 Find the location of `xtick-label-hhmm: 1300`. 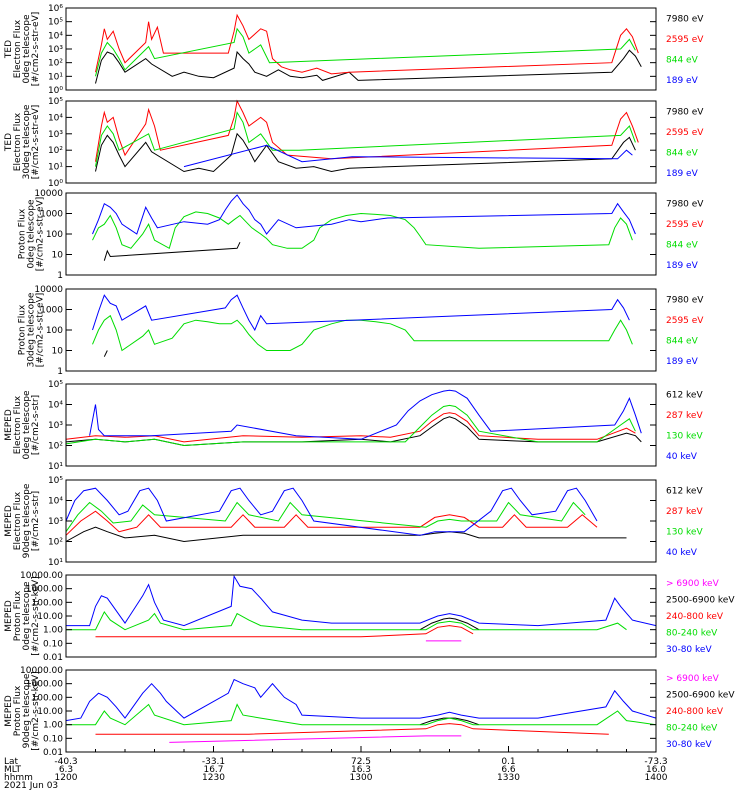

xtick-label-hhmm: 1300 is located at coordinates (361, 778).